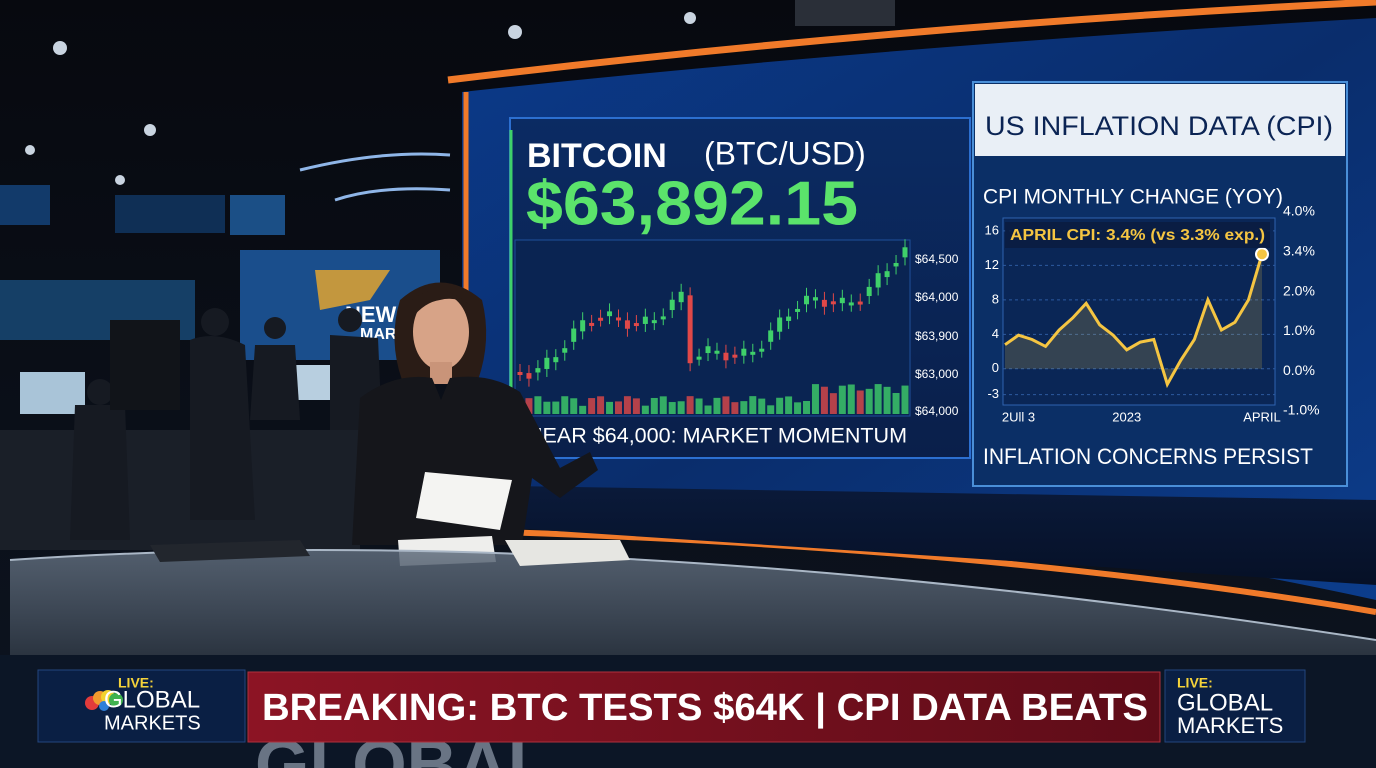 The height and width of the screenshot is (768, 1376). Describe the element at coordinates (1299, 370) in the screenshot. I see `y2-label: 0.0%` at that location.